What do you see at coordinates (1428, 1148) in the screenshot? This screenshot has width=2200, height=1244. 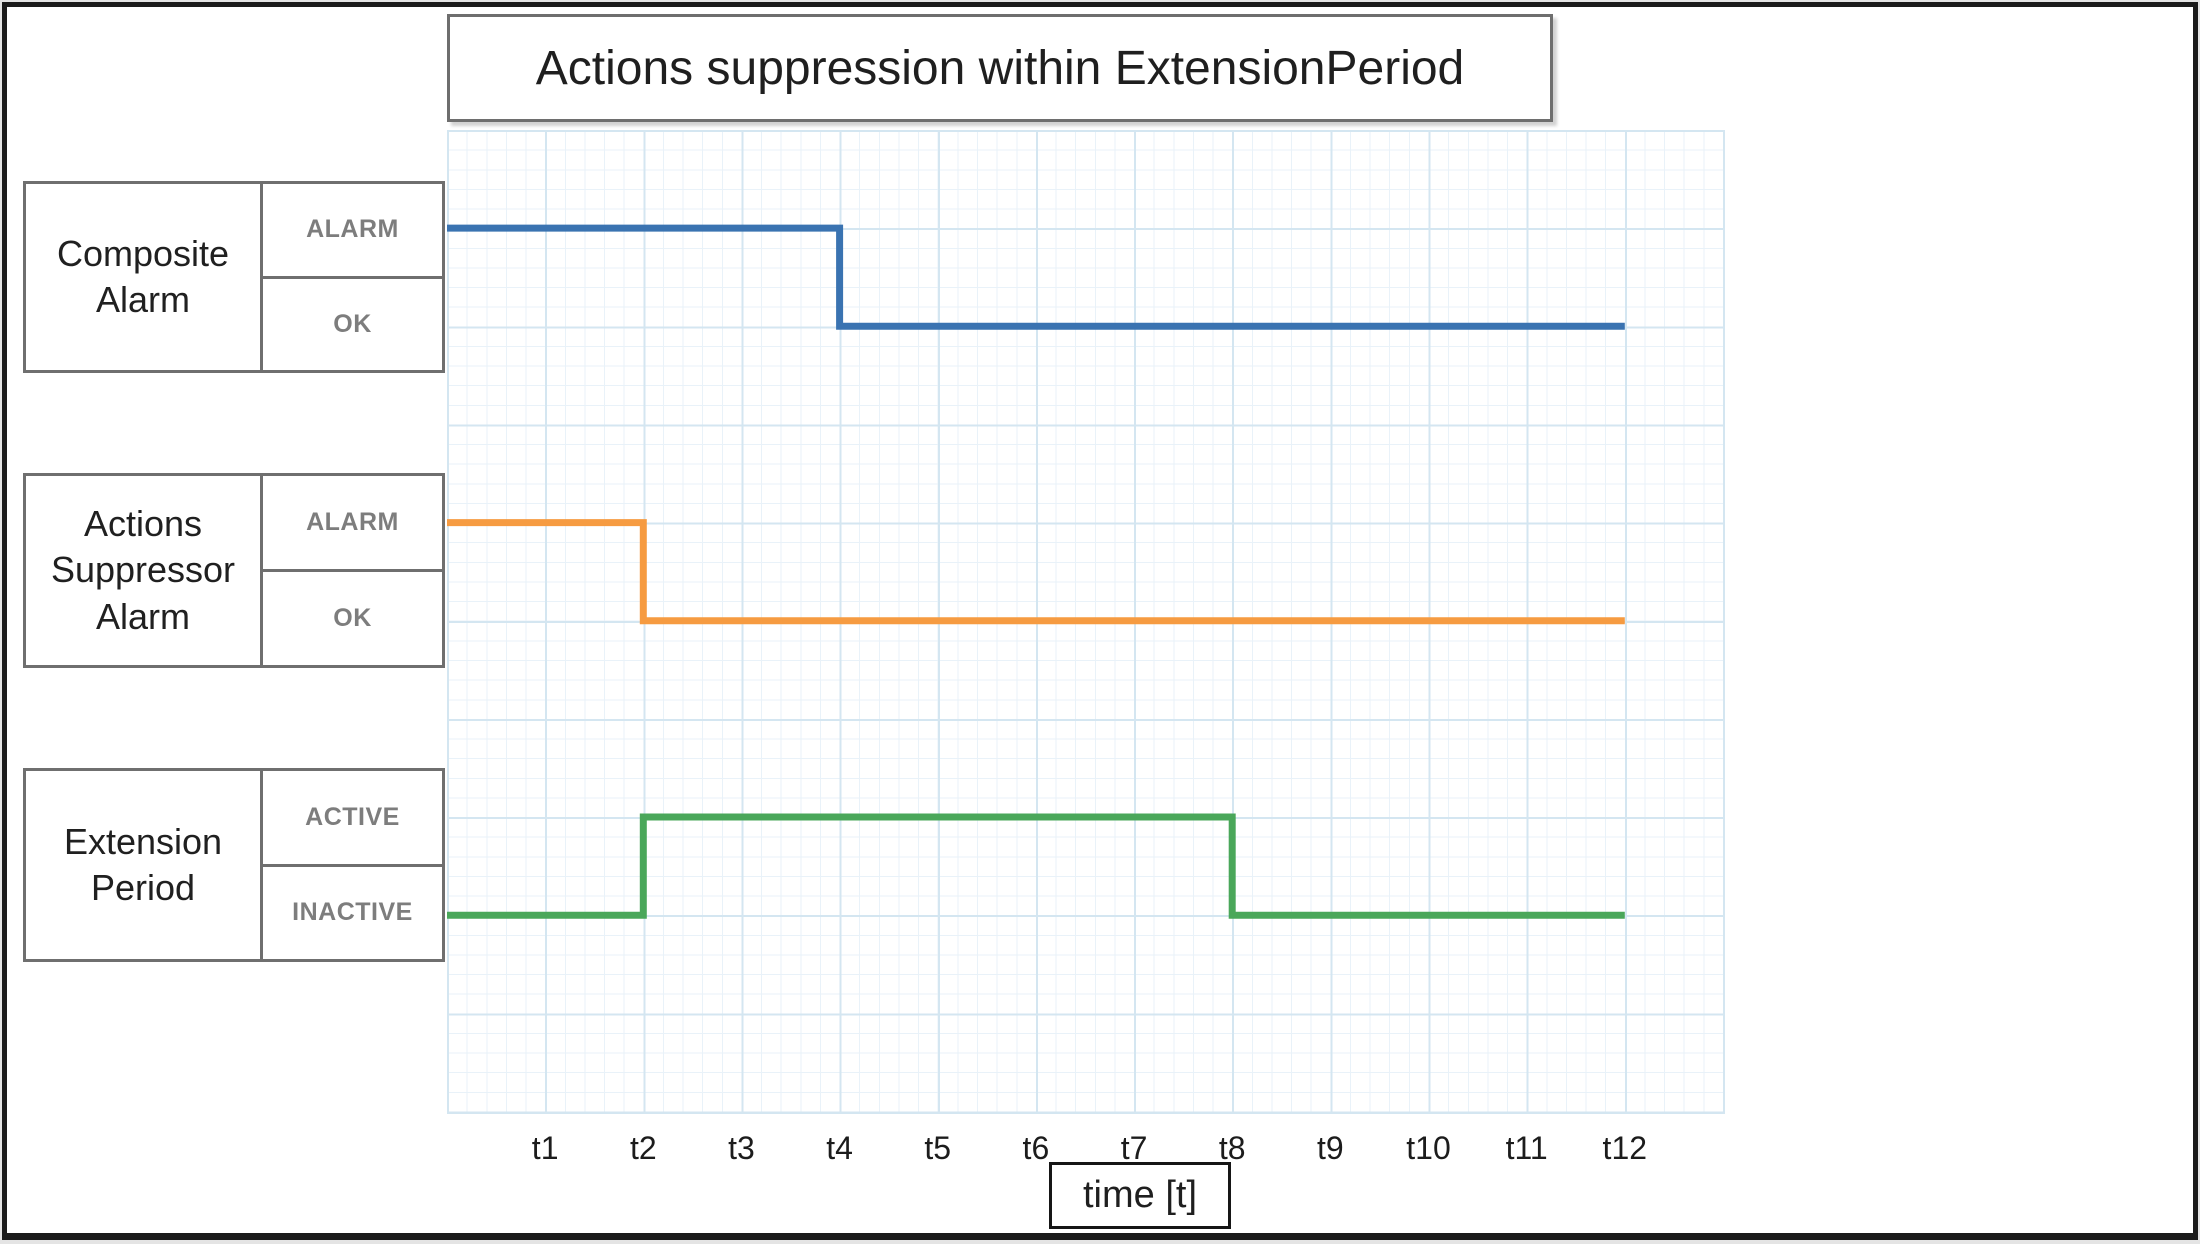 I see `x-axis-tick: t10` at bounding box center [1428, 1148].